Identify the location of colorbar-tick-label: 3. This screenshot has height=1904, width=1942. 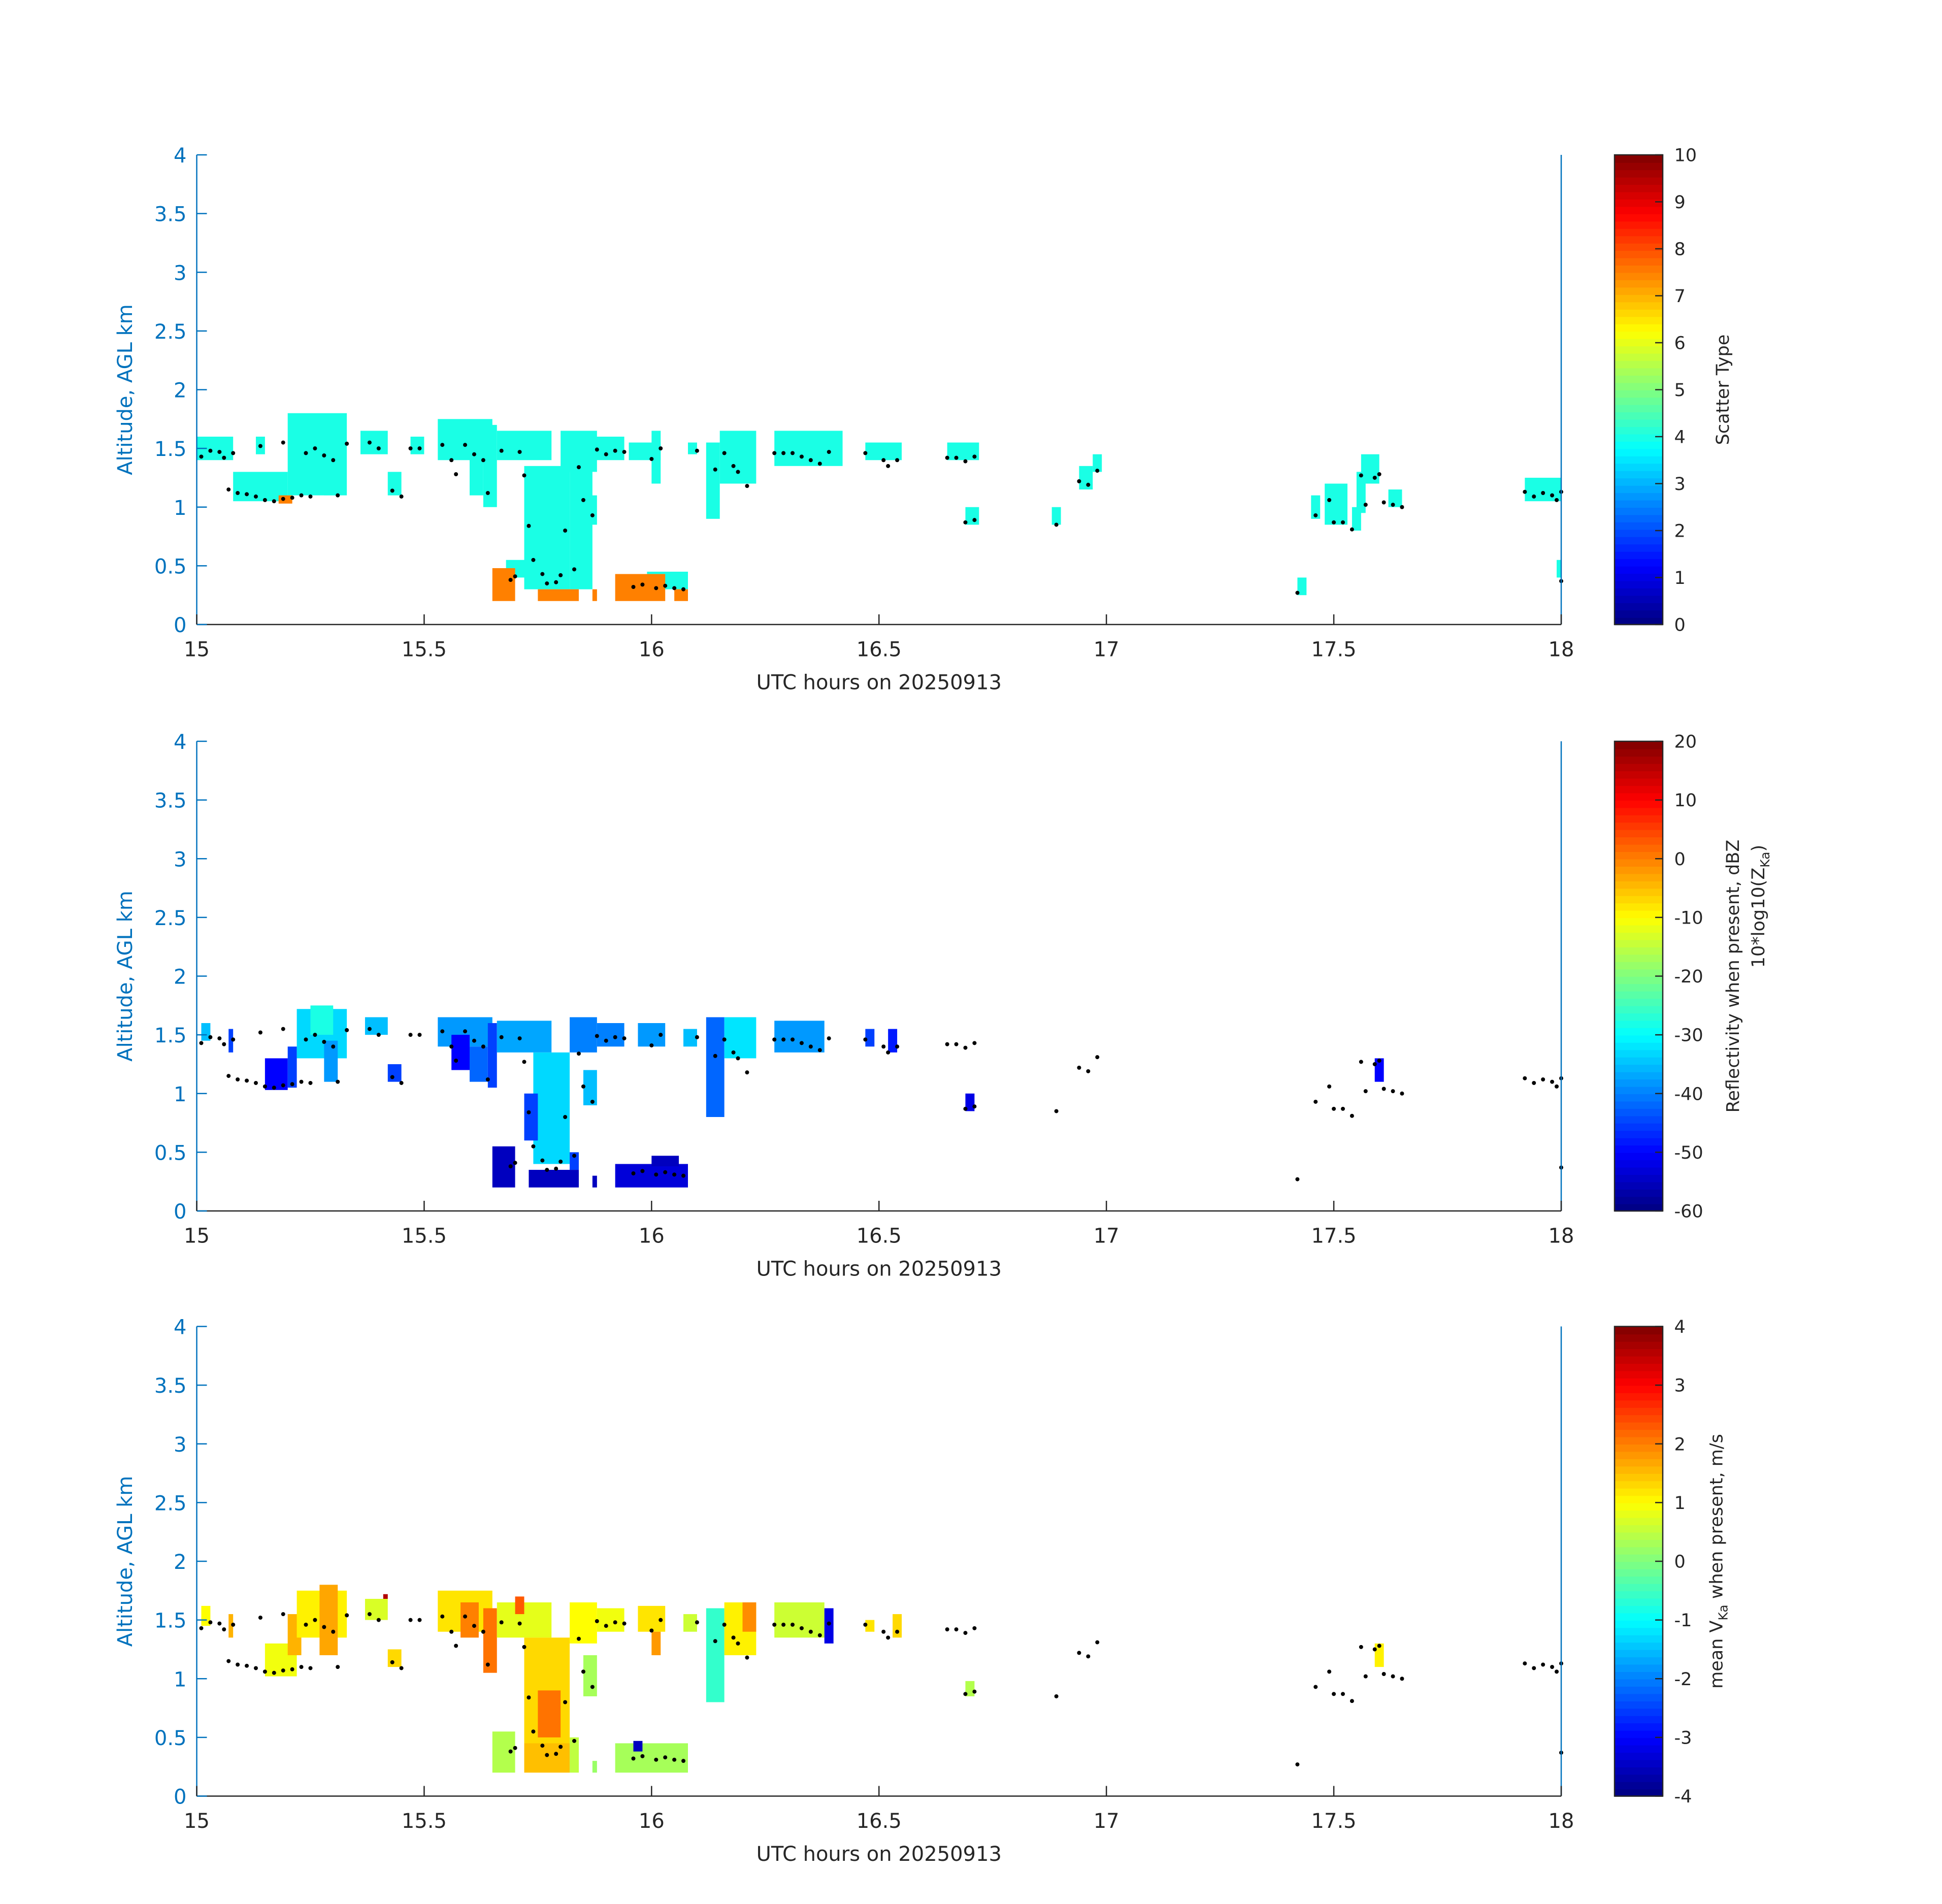
(1680, 1386).